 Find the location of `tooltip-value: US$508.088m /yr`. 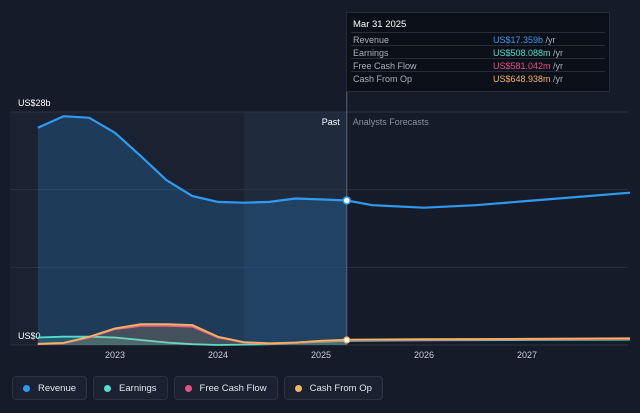

tooltip-value: US$508.088m /yr is located at coordinates (528, 53).